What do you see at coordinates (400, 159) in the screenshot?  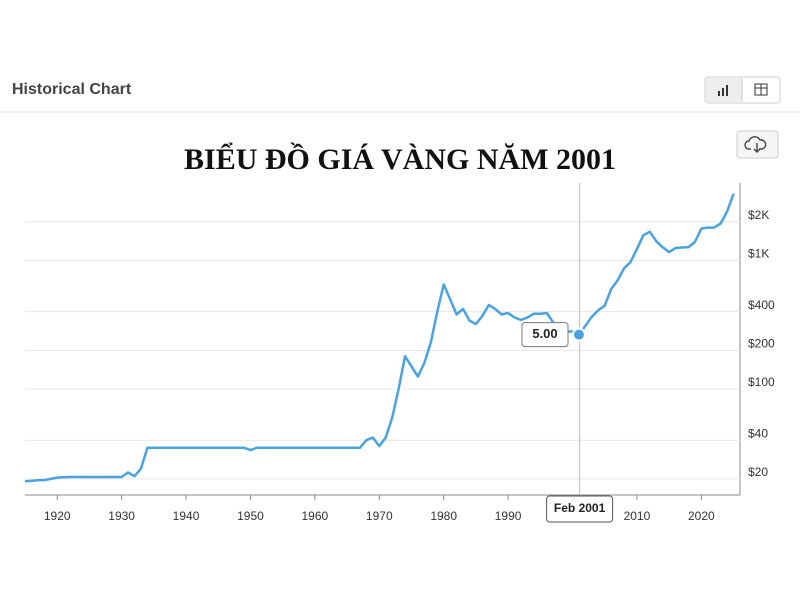 I see `chart-title: BIỂU ĐỒ GIÁ VÀNG NĂM 2001` at bounding box center [400, 159].